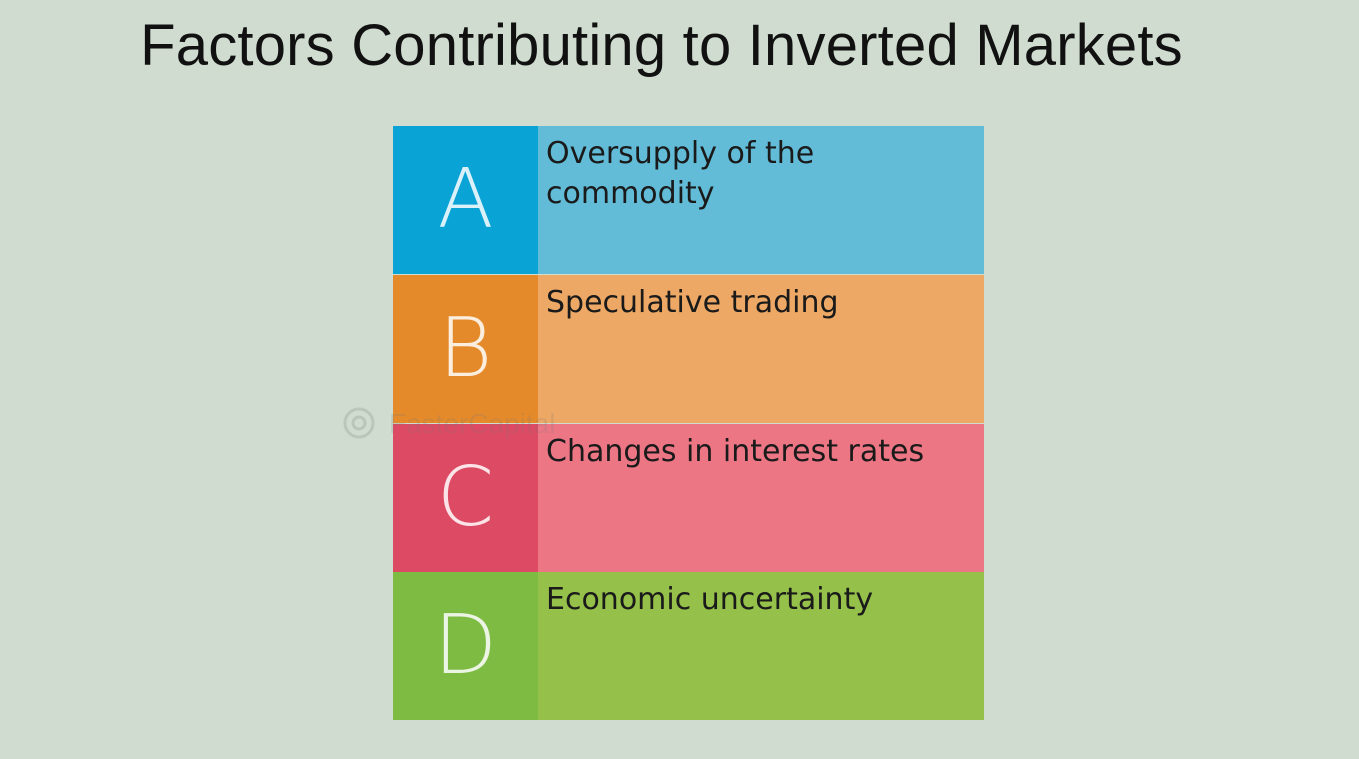 The height and width of the screenshot is (759, 1359). I want to click on factor-letter-box-b: B, so click(465, 349).